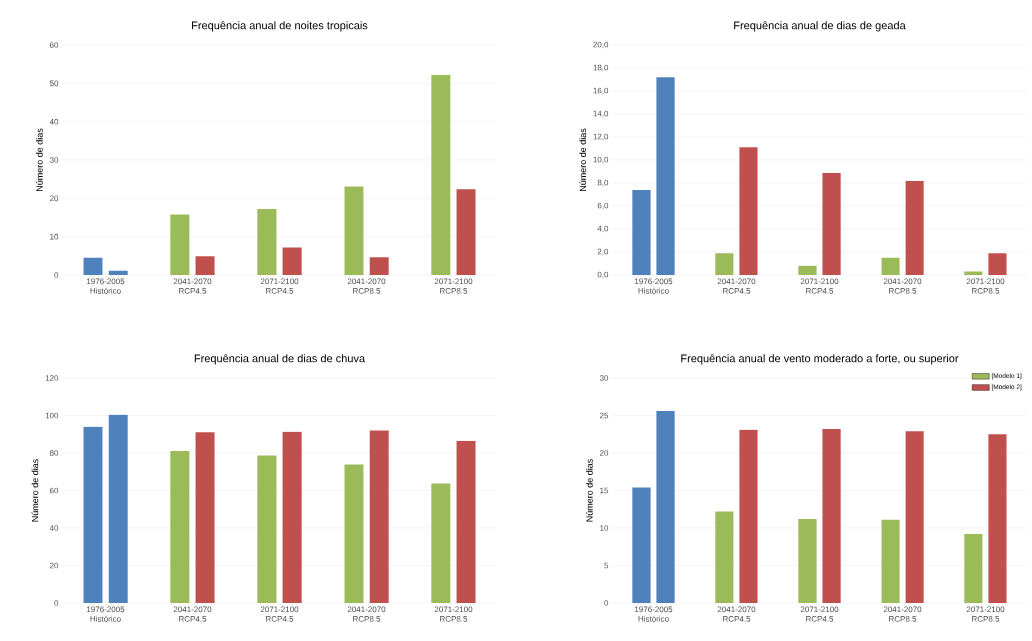  What do you see at coordinates (820, 26) in the screenshot?
I see `chart-title: Frequência anual de dias de geada` at bounding box center [820, 26].